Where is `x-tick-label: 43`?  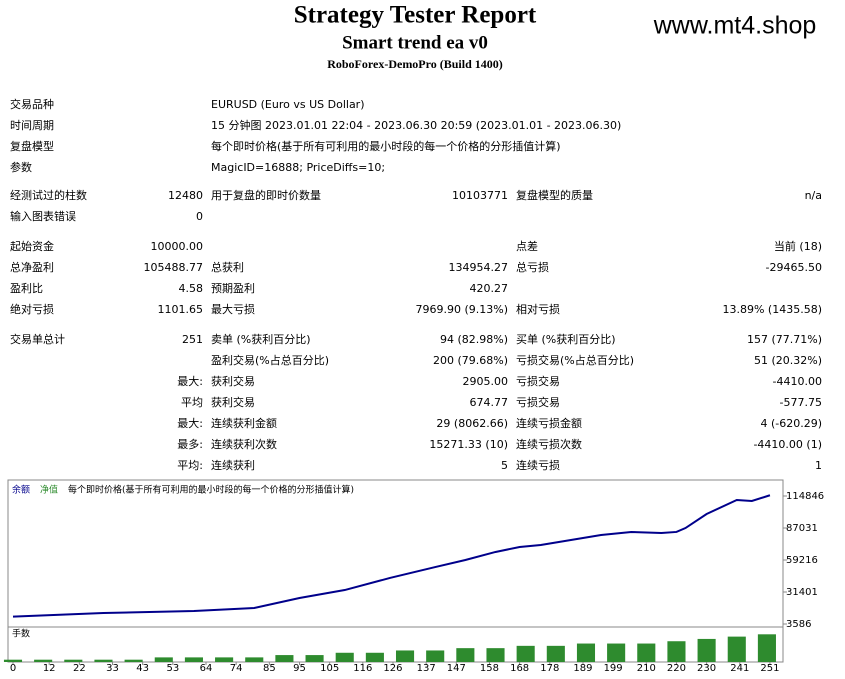 x-tick-label: 43 is located at coordinates (142, 668).